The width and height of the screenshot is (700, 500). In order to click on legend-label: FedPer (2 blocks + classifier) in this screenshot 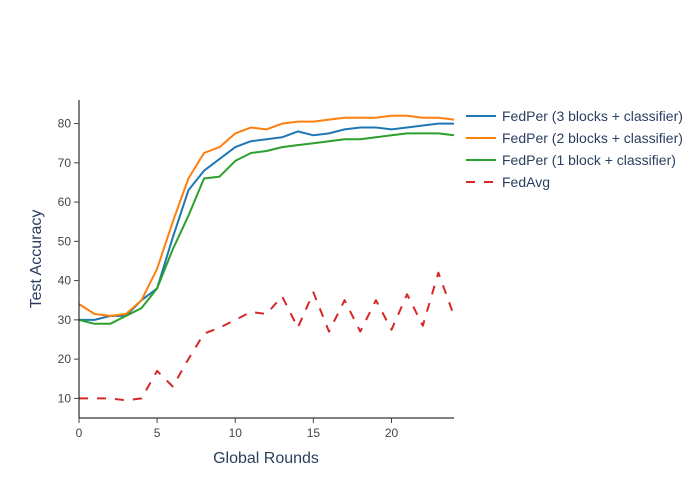, I will do `click(592, 138)`.